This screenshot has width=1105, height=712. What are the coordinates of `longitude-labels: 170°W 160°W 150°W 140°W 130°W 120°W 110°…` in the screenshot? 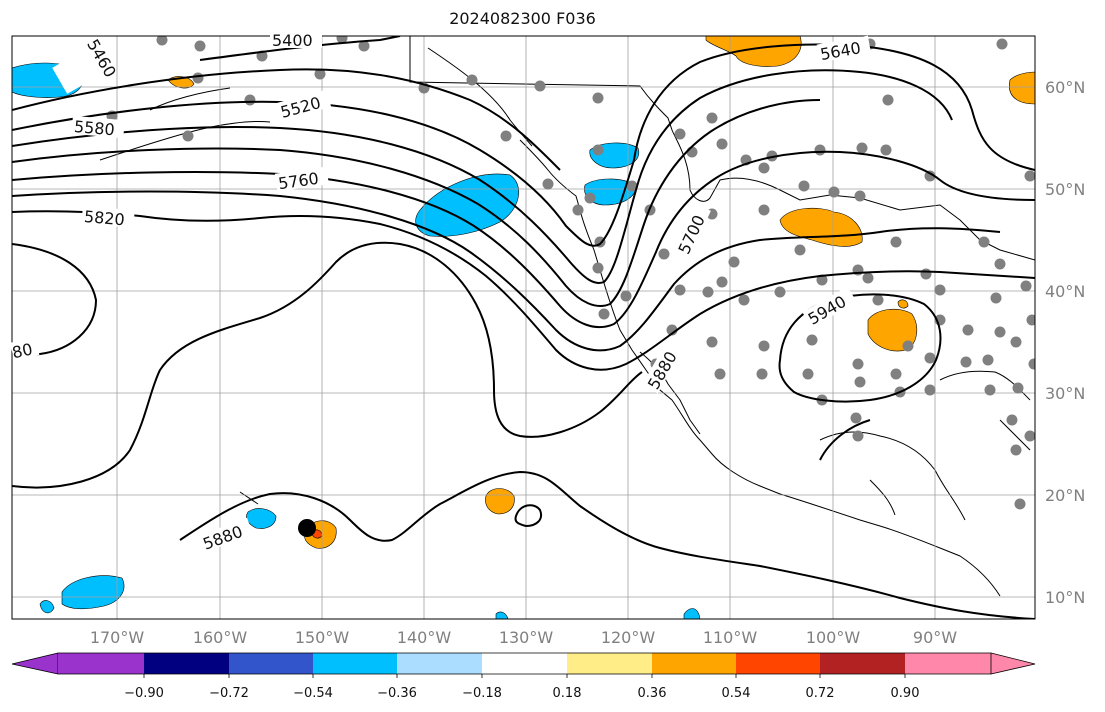 It's located at (523, 637).